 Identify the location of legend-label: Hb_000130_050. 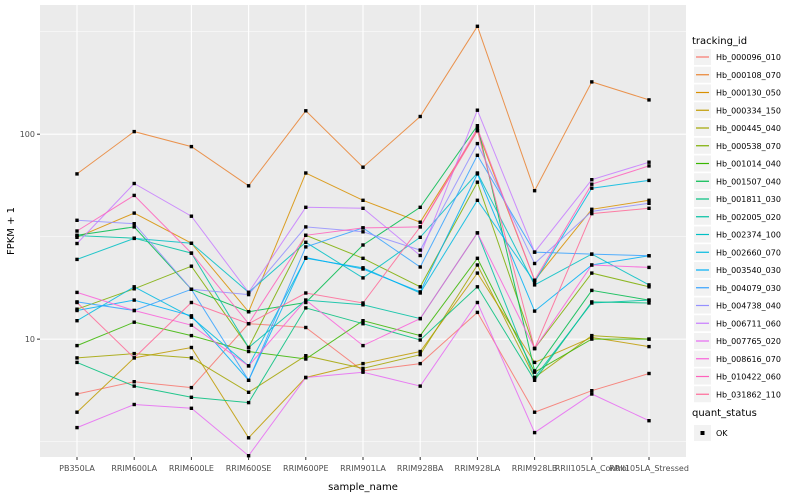
(748, 93).